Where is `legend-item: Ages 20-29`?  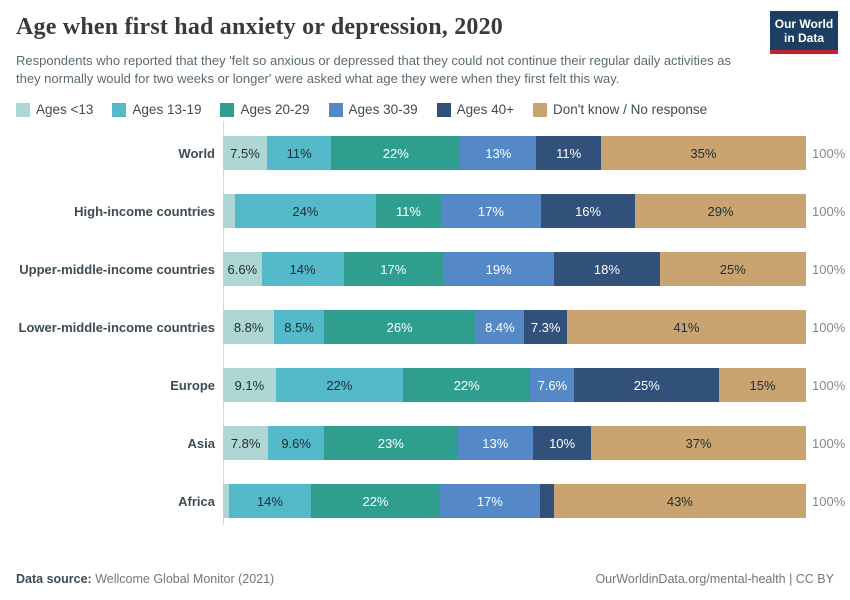
legend-item: Ages 20-29 is located at coordinates (265, 109).